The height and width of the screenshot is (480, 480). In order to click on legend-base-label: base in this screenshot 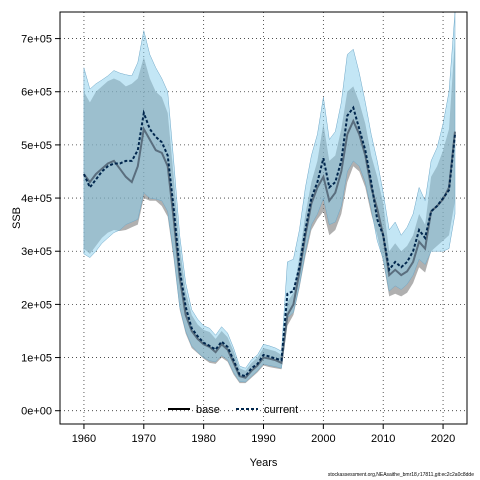, I will do `click(208, 410)`.